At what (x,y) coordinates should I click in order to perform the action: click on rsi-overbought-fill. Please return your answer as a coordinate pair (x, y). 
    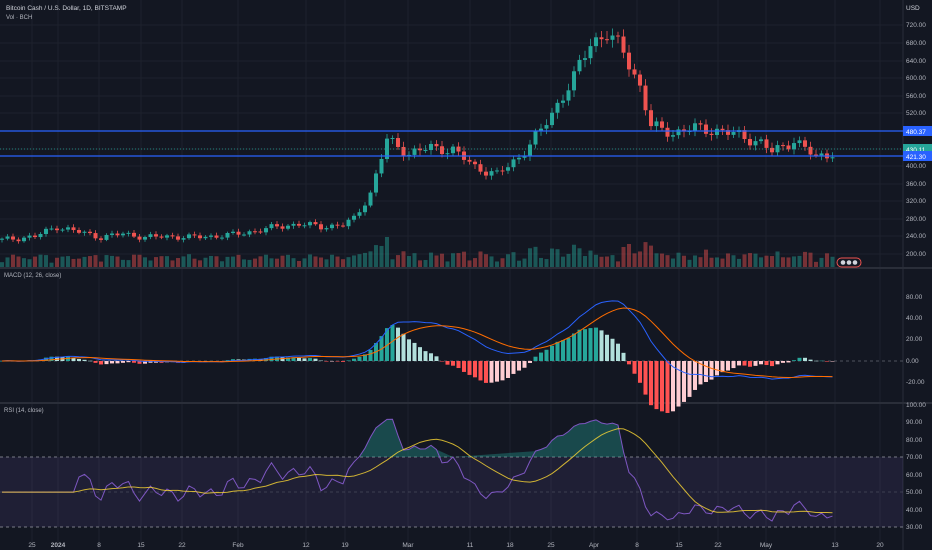
    Looking at the image, I should click on (491, 438).